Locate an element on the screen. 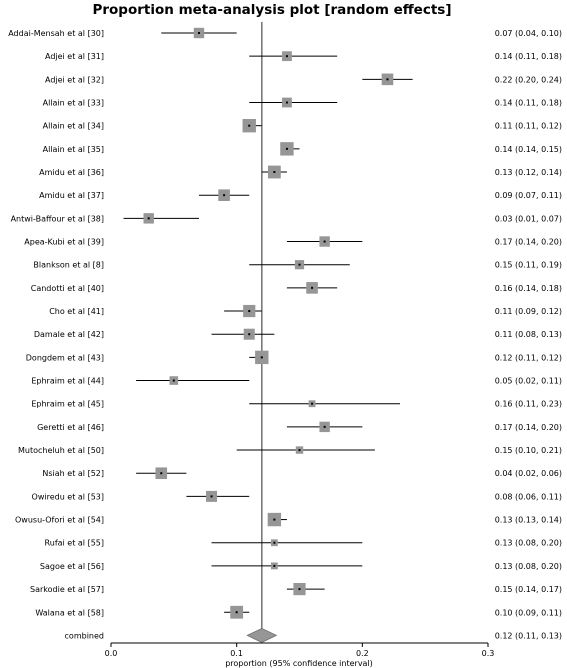 The image size is (567, 668). study-name: Addai-Mensah et al [30] is located at coordinates (56, 33).